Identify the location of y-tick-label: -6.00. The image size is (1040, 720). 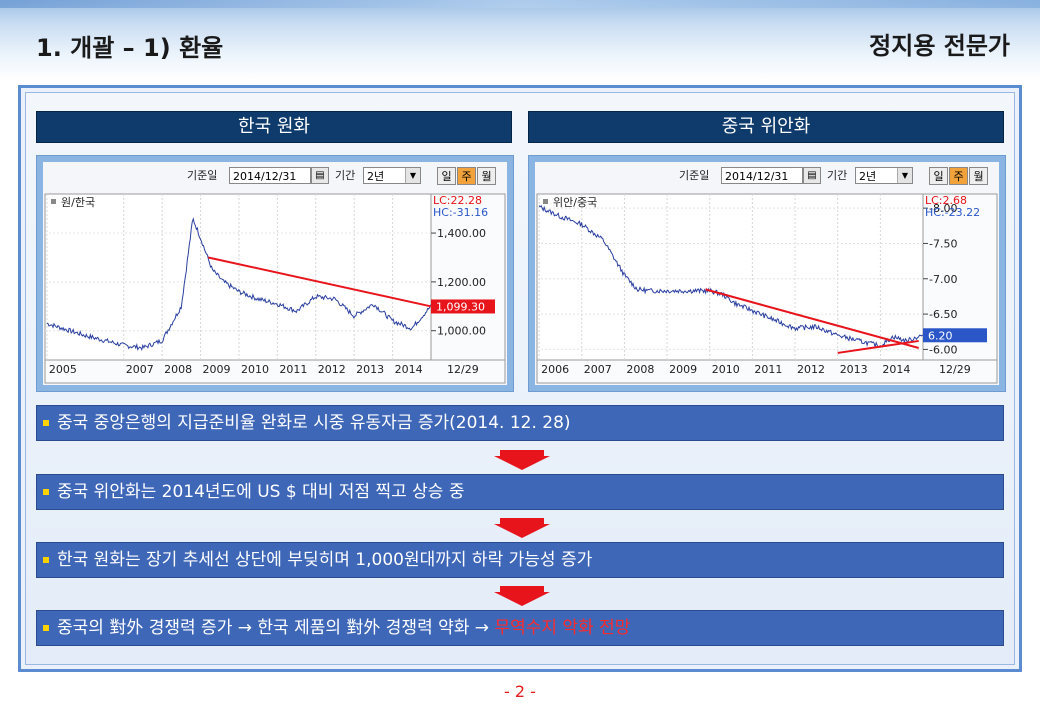
(943, 349).